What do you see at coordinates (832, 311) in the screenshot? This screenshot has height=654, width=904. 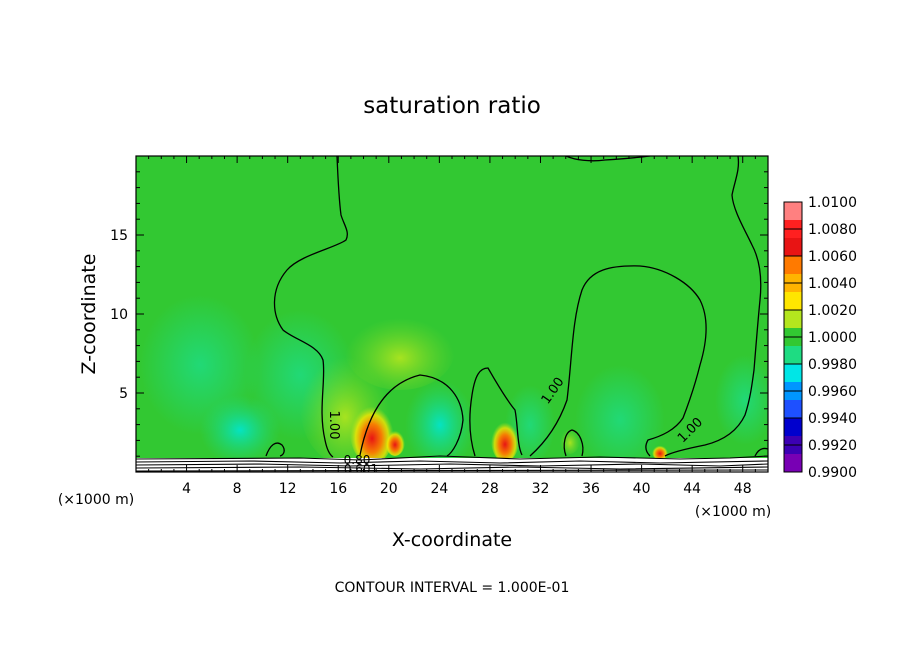 I see `colorbar-label: 1.0020` at bounding box center [832, 311].